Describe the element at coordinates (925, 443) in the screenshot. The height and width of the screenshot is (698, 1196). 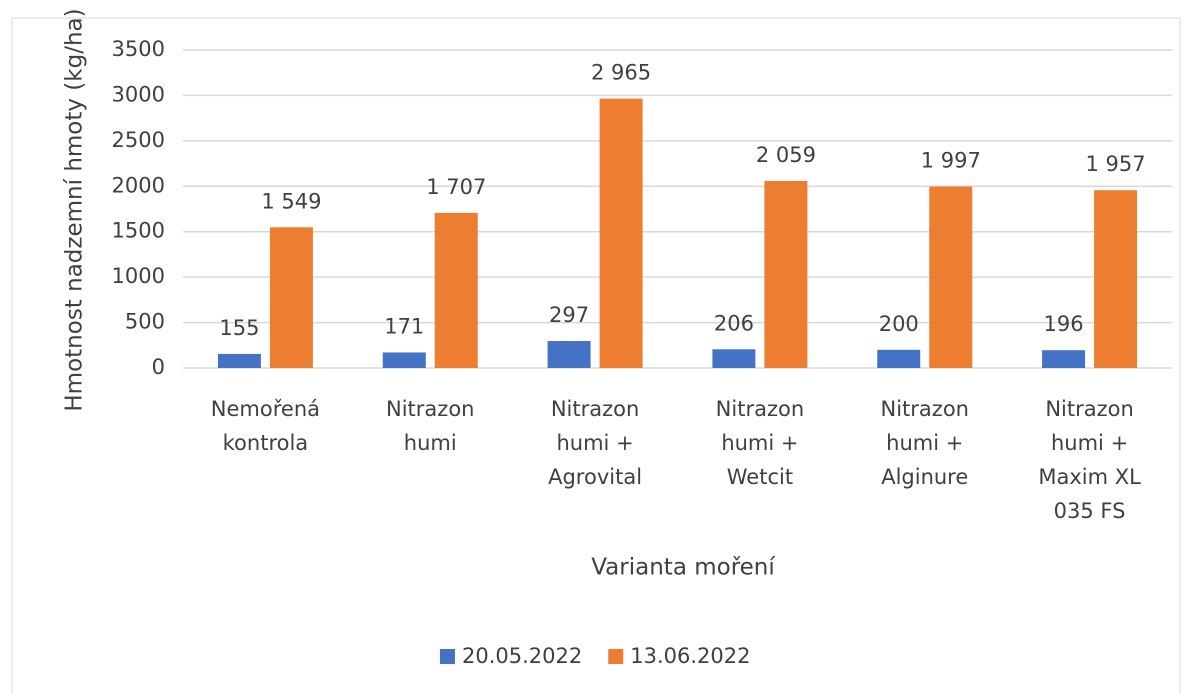
I see `x-tick-label: Nitrazon humi + Alginure` at that location.